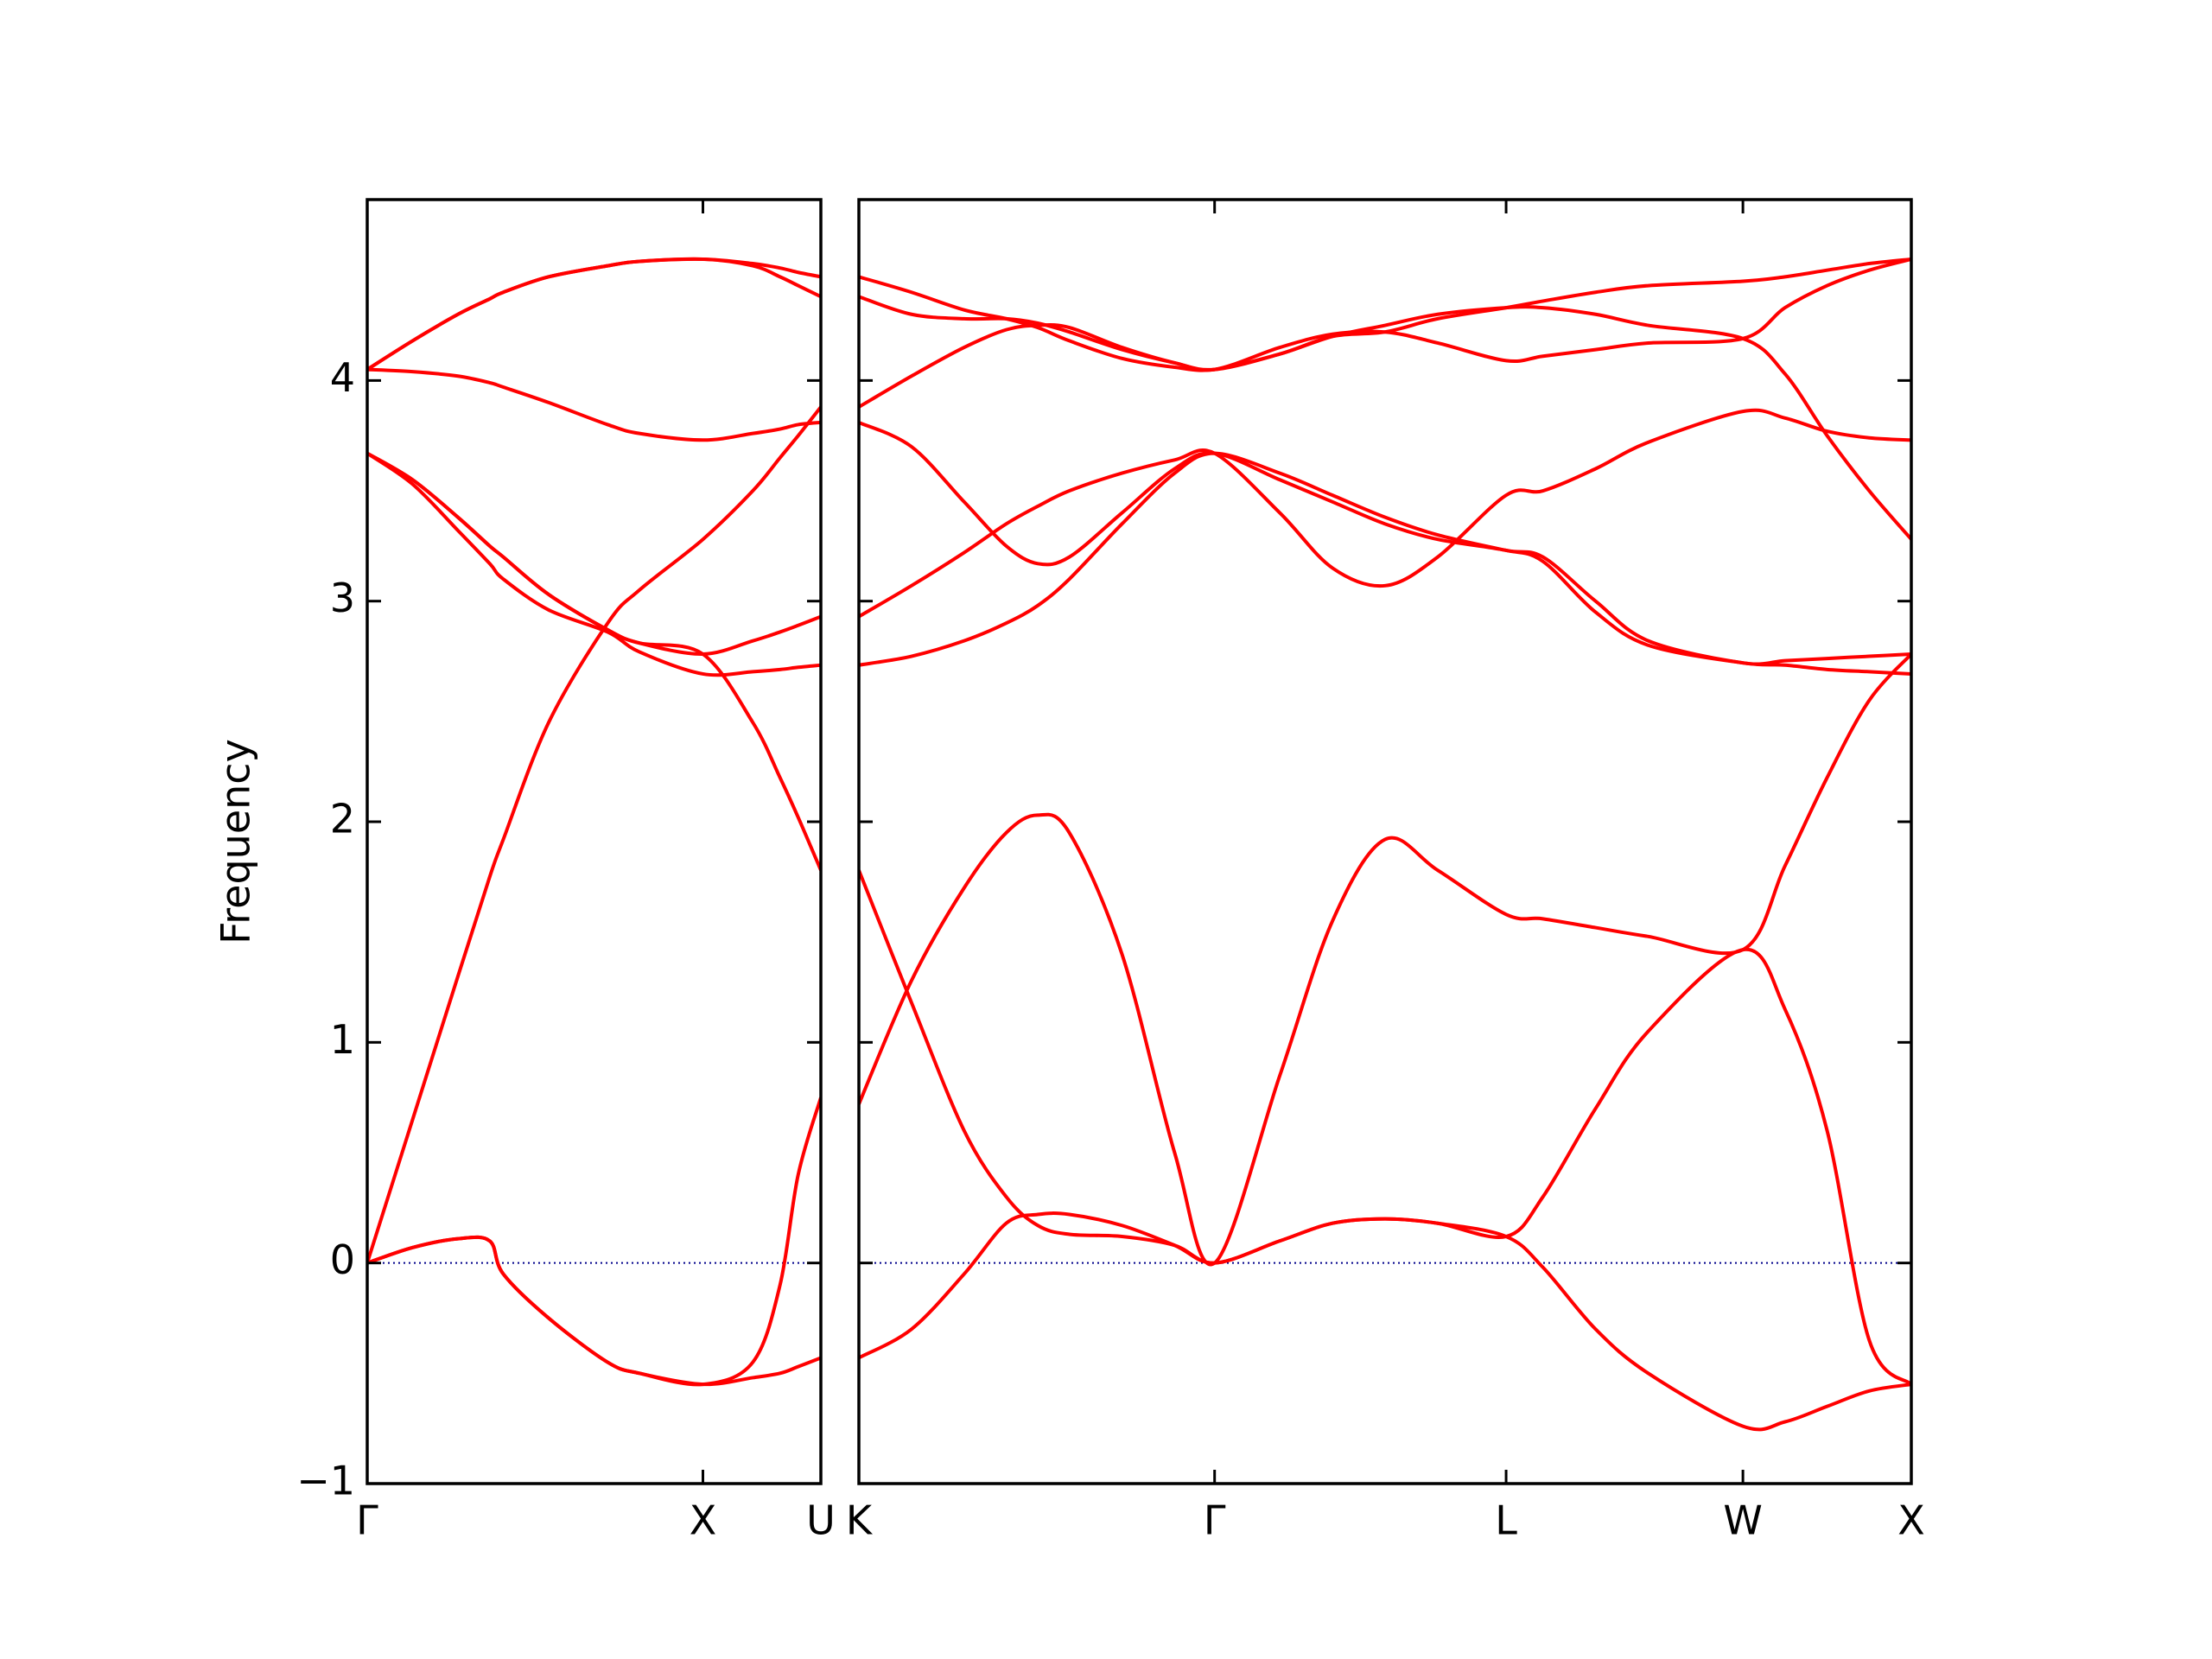 This screenshot has width=2212, height=1659. Describe the element at coordinates (342, 598) in the screenshot. I see `y-tick-label: 3` at that location.